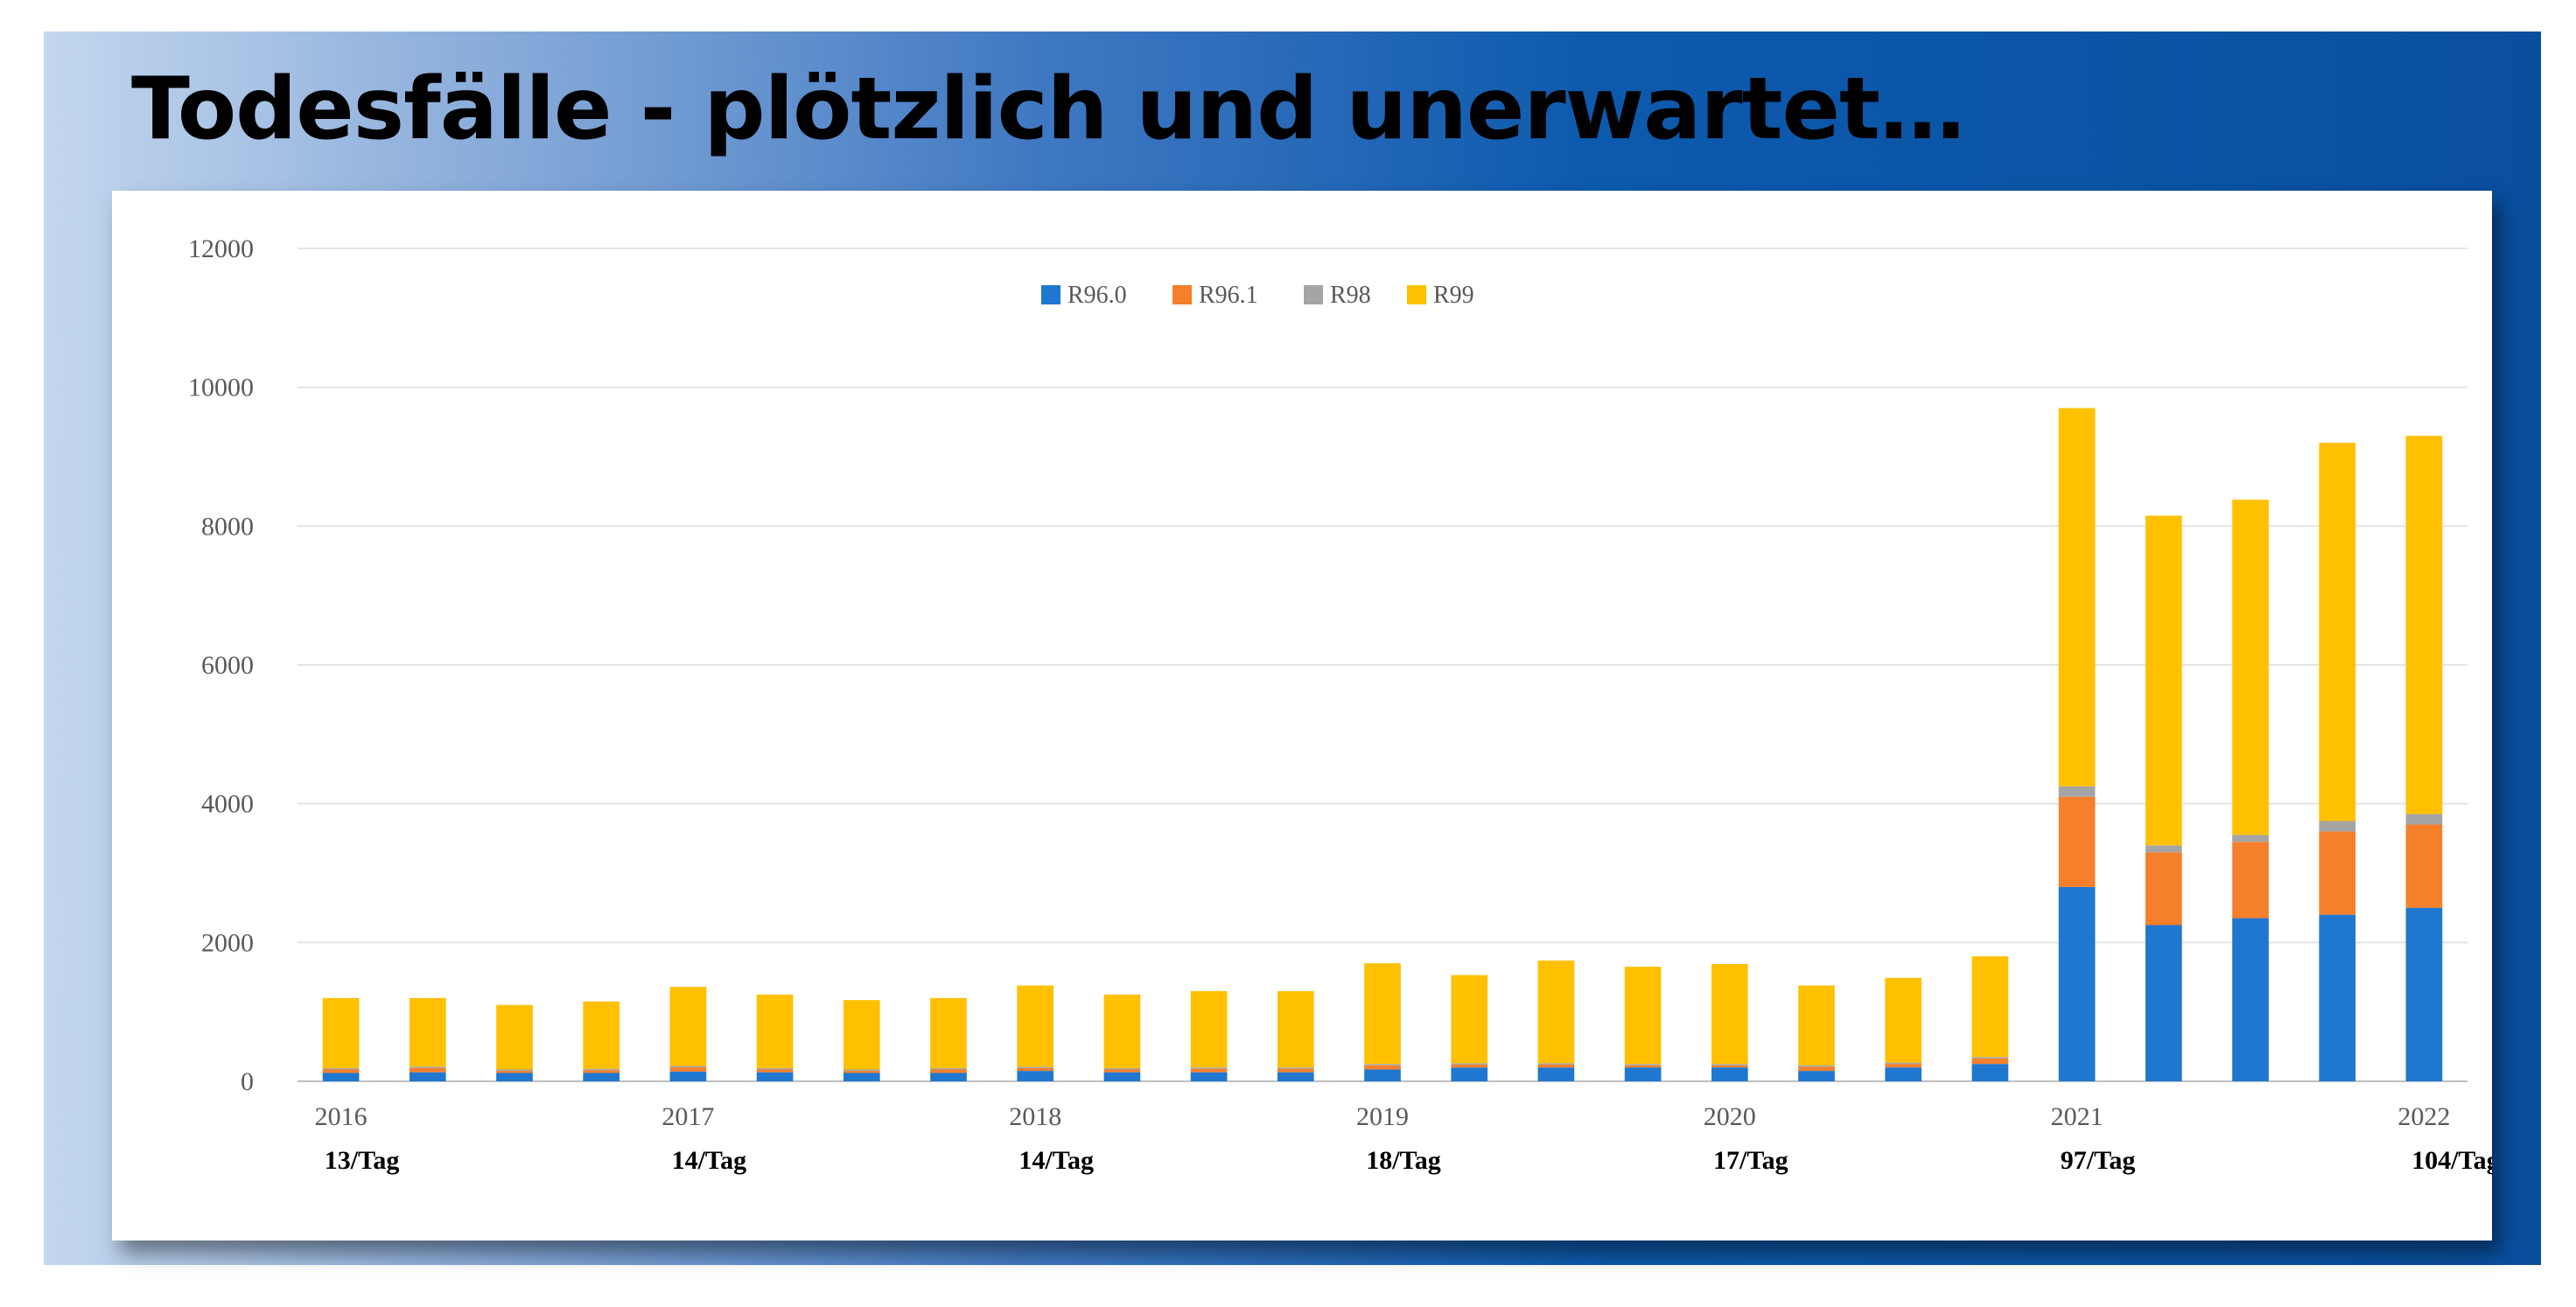 The height and width of the screenshot is (1307, 2576). Describe the element at coordinates (221, 248) in the screenshot. I see `y-tick-label: 12000` at that location.